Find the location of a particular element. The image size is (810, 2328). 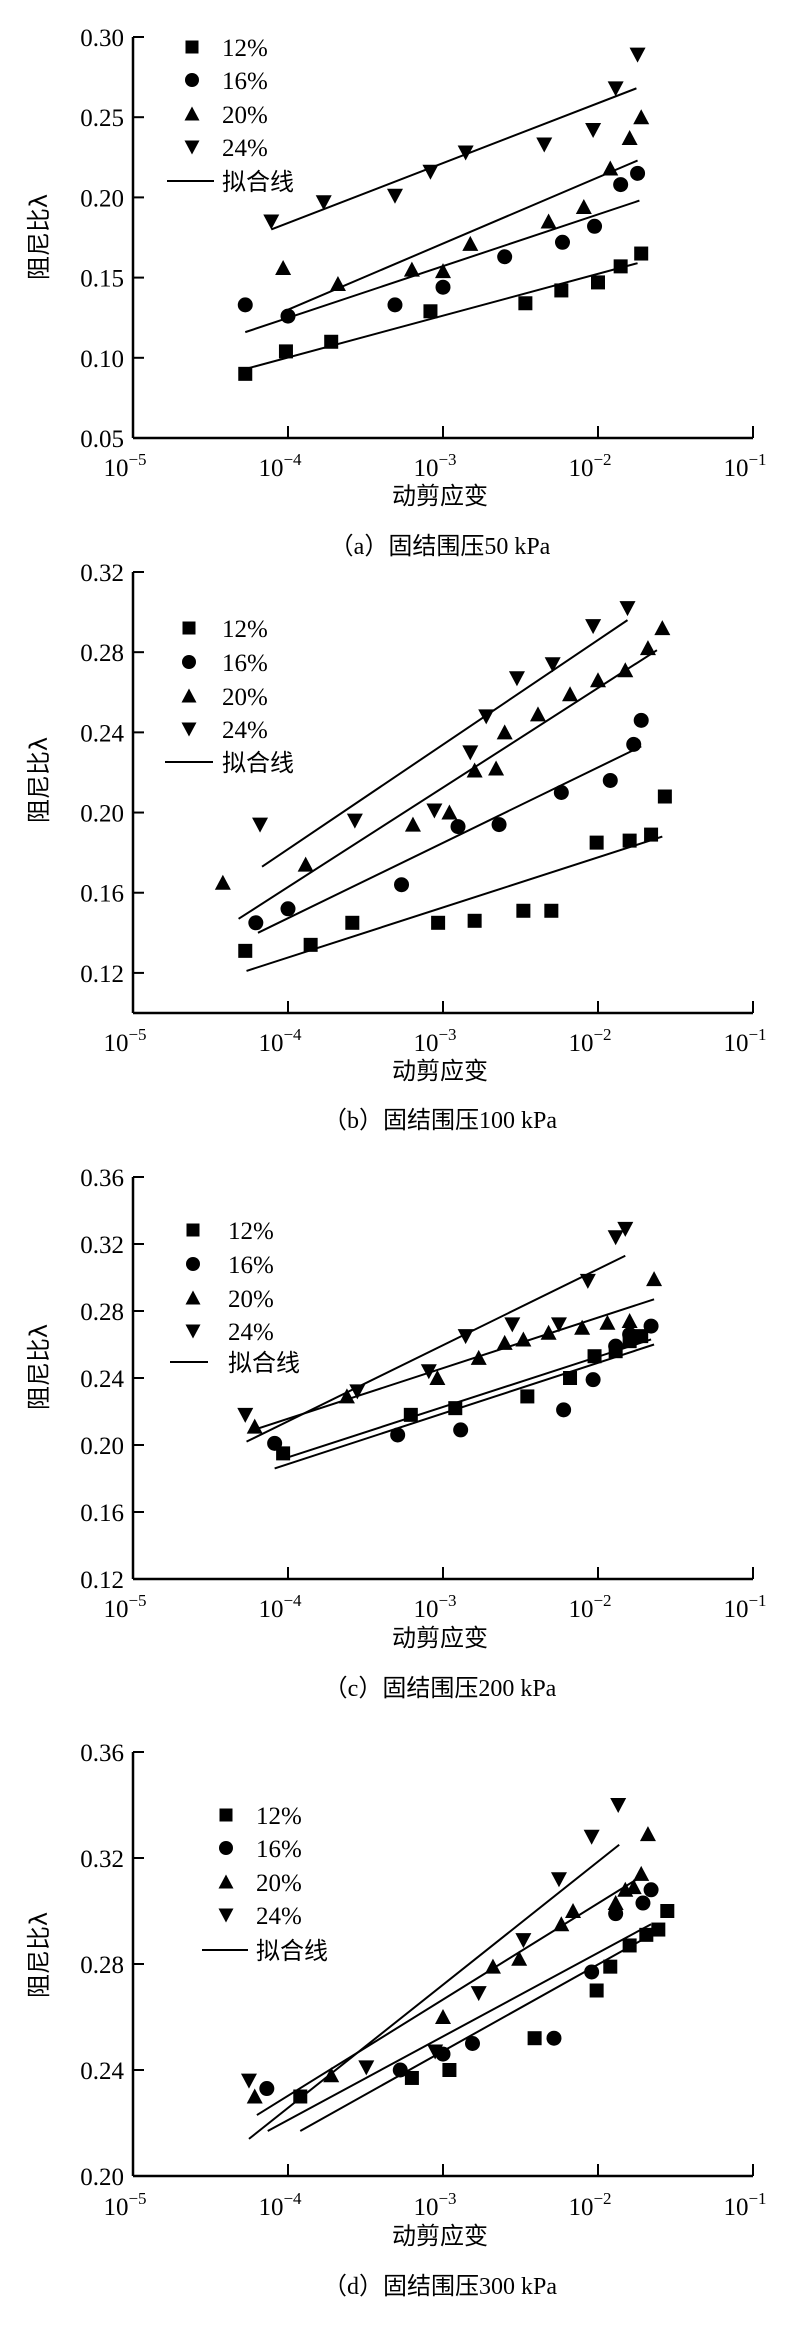

chart-caption: （a）固结围压50 kPa is located at coordinates (440, 546).